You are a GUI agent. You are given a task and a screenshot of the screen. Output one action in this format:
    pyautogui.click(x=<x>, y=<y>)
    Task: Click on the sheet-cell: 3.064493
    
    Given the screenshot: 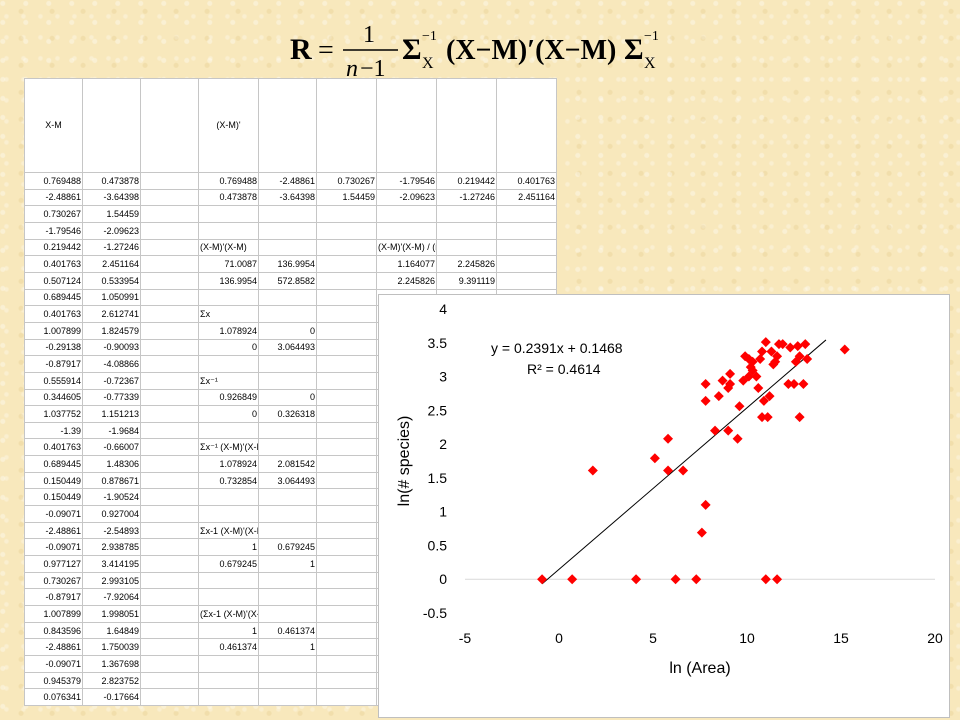 What is the action you would take?
    pyautogui.click(x=287, y=347)
    